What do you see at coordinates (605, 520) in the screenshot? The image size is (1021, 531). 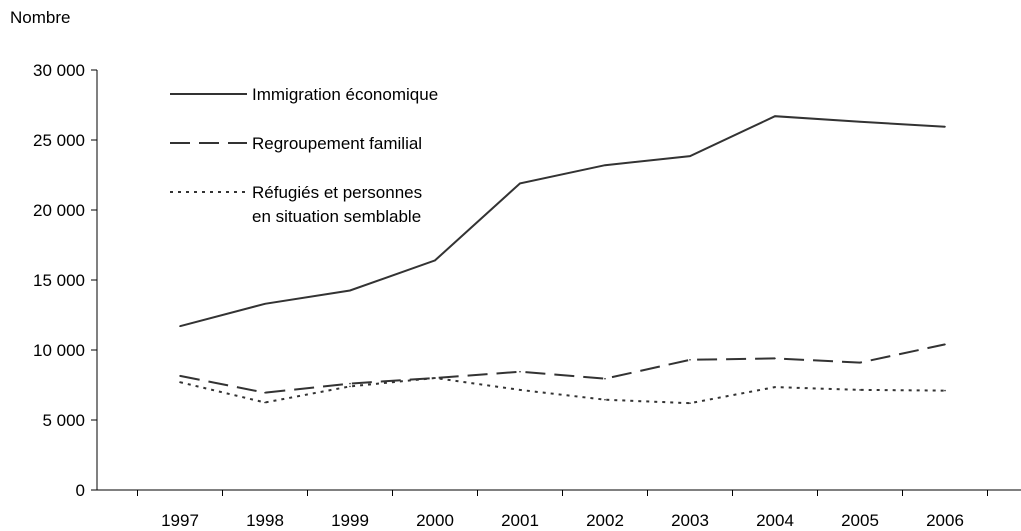 I see `x-tick-label: 2002` at bounding box center [605, 520].